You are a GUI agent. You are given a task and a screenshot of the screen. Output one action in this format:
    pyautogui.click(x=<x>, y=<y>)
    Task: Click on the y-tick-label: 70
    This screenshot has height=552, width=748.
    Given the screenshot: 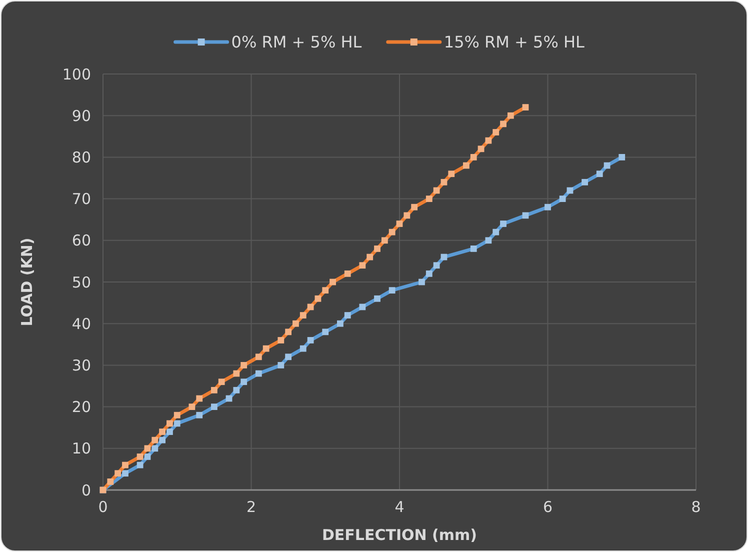 What is the action you would take?
    pyautogui.click(x=81, y=199)
    